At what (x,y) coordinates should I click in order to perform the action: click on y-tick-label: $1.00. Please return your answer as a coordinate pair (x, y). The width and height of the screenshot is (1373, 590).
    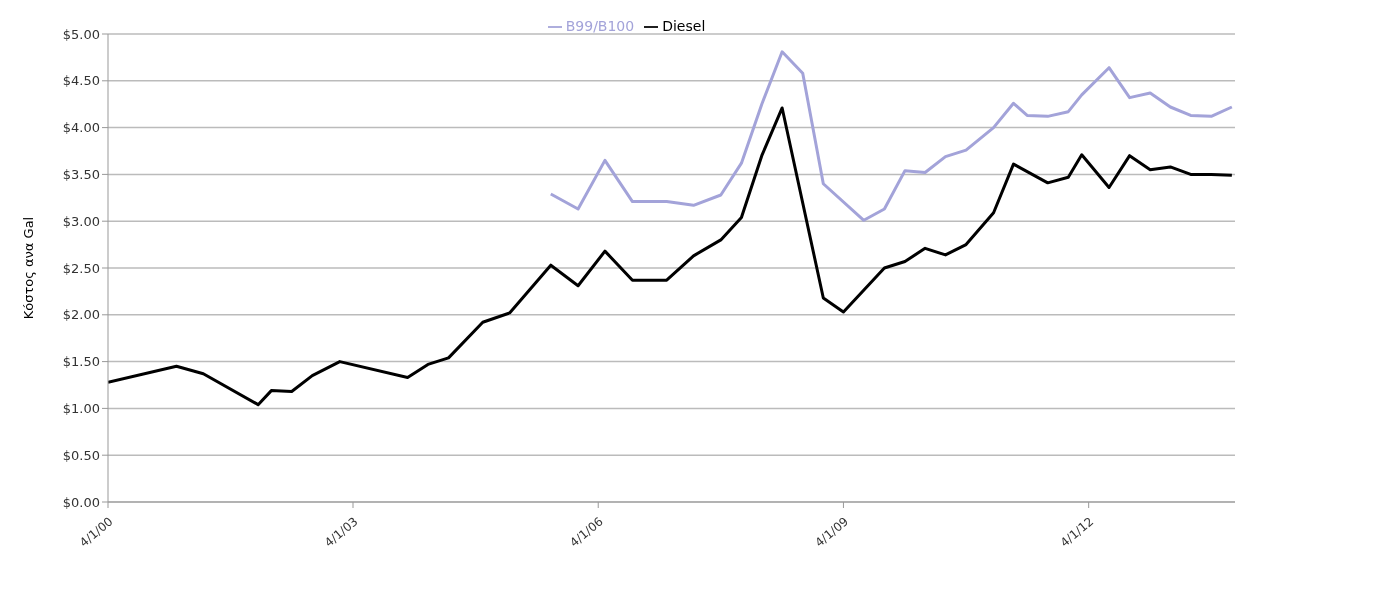
    Looking at the image, I should click on (81, 409).